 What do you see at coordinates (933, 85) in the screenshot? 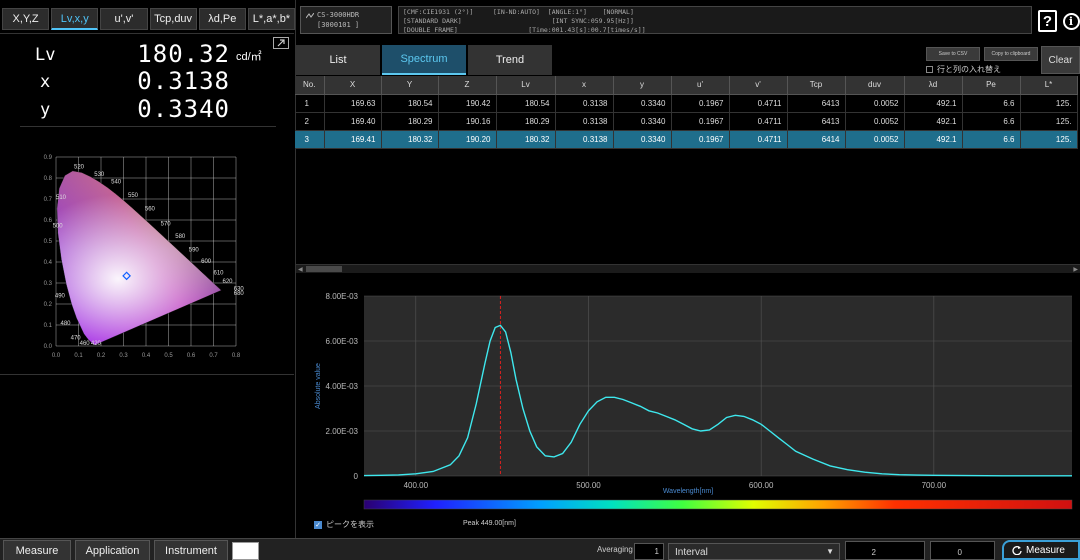
I see `column-header: λd` at bounding box center [933, 85].